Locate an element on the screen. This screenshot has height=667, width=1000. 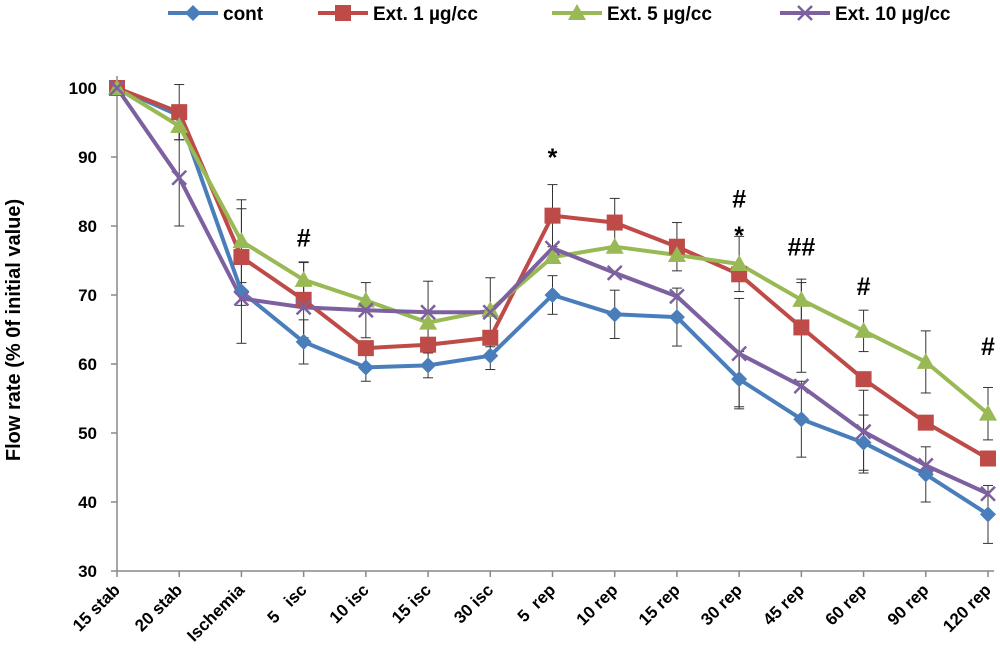
x-tick-label: 60 rep is located at coordinates (846, 604).